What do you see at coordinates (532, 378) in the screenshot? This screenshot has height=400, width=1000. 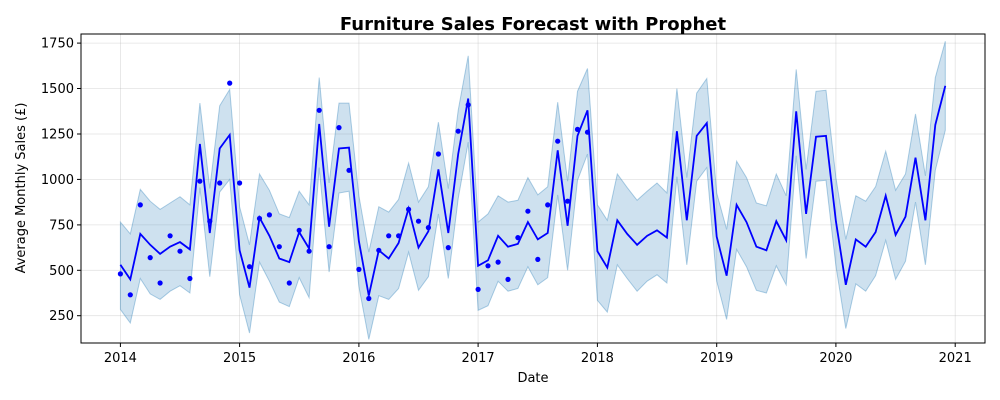 I see `x-axis-label: Date` at bounding box center [532, 378].